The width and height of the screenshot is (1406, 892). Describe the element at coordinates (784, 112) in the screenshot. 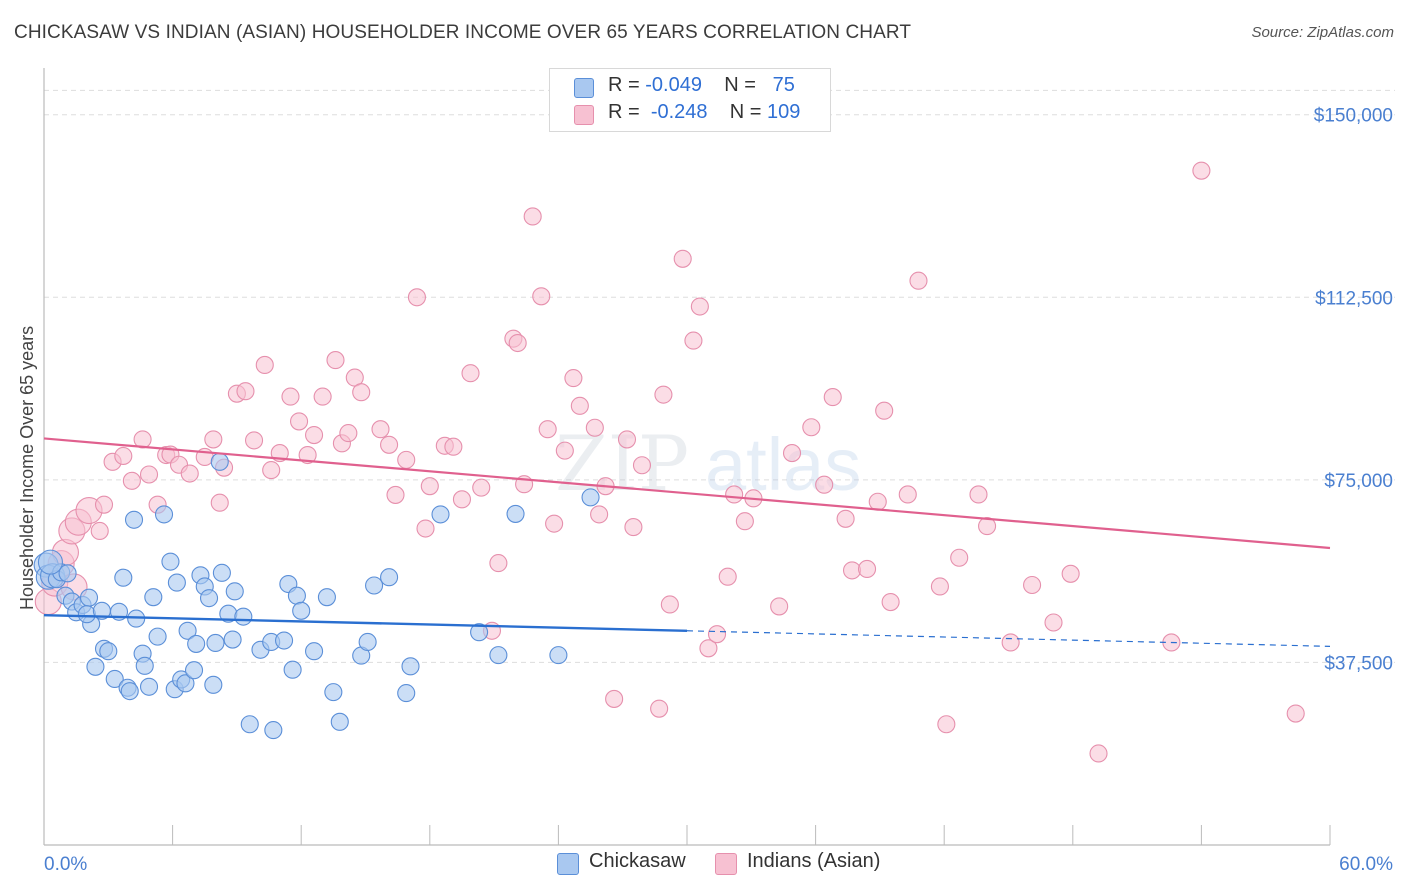

I see `legend-n-value: 109` at that location.